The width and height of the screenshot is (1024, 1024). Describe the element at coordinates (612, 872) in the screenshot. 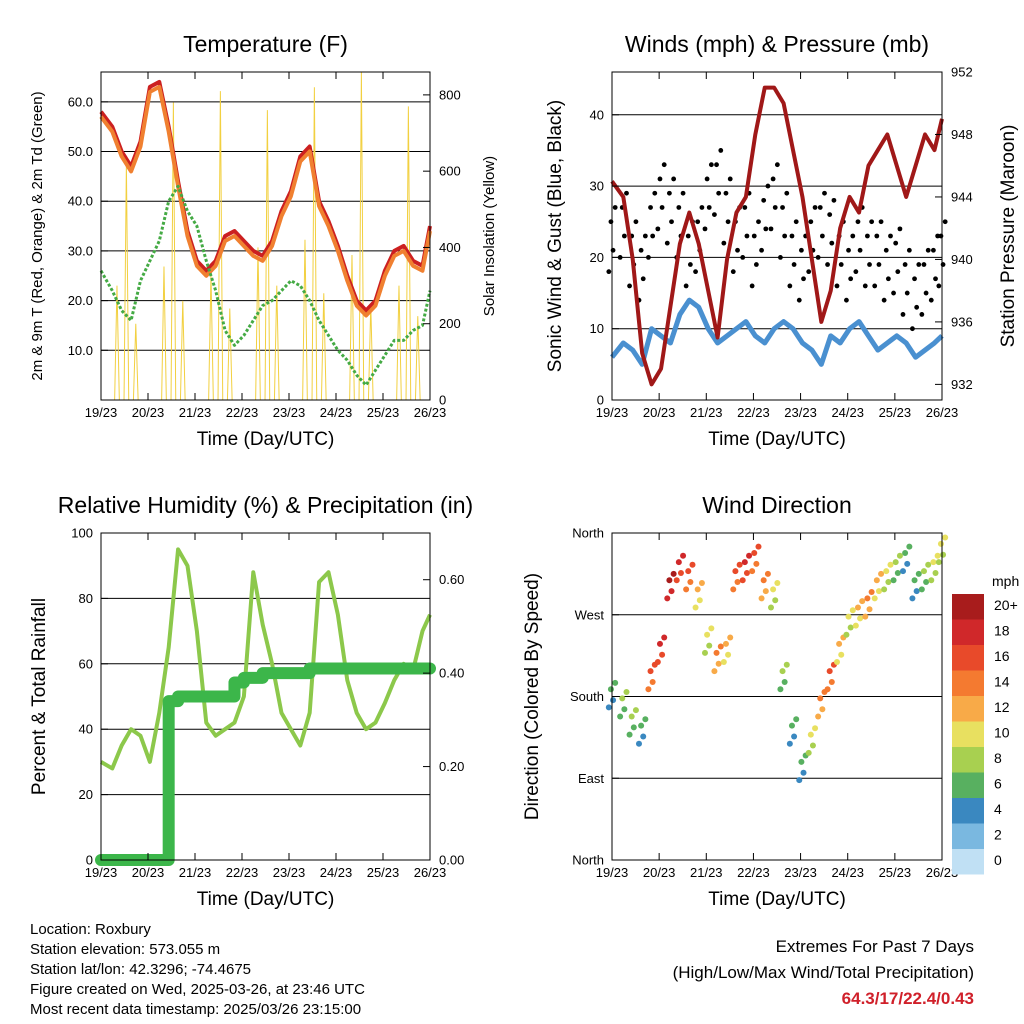

I see `x-tick-label: 19/23` at that location.